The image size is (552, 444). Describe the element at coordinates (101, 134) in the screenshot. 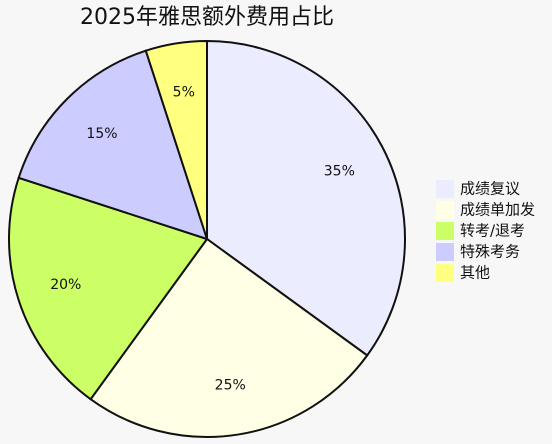

I see `slice-label: 15%` at that location.